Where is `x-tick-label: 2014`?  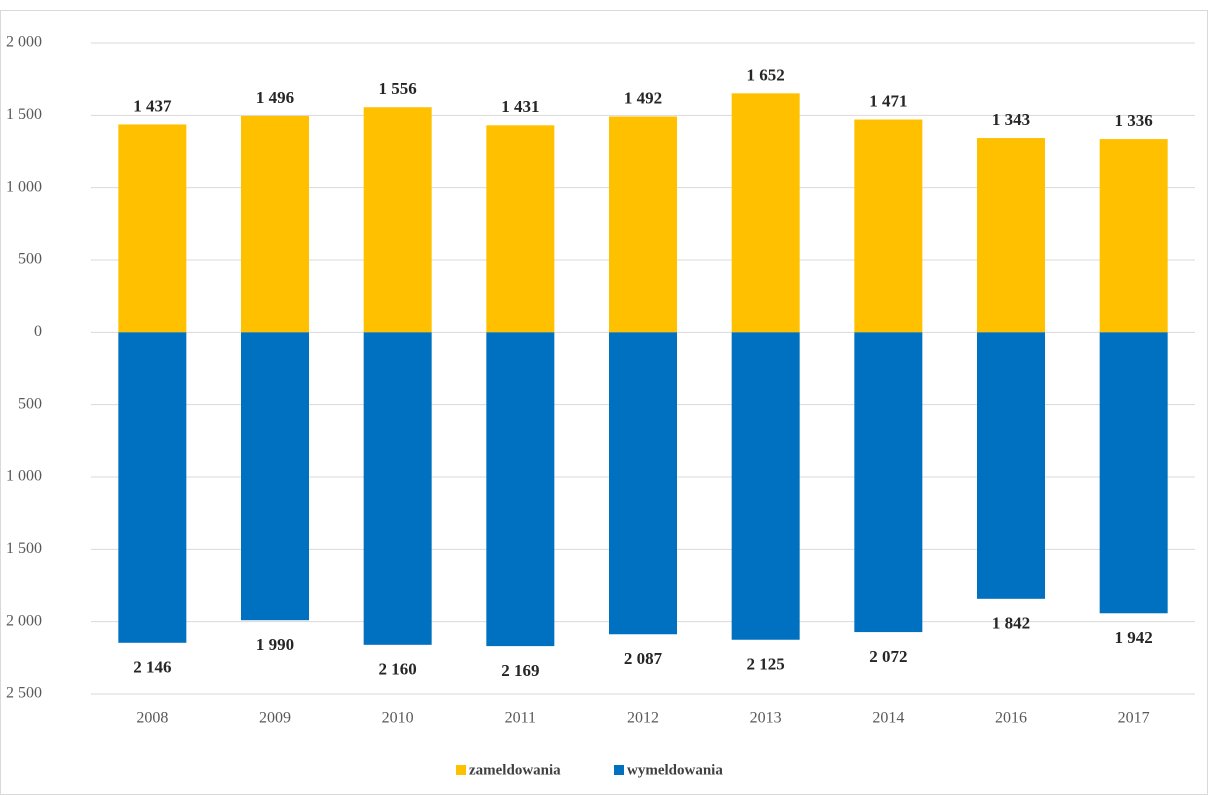
x-tick-label: 2014 is located at coordinates (888, 718).